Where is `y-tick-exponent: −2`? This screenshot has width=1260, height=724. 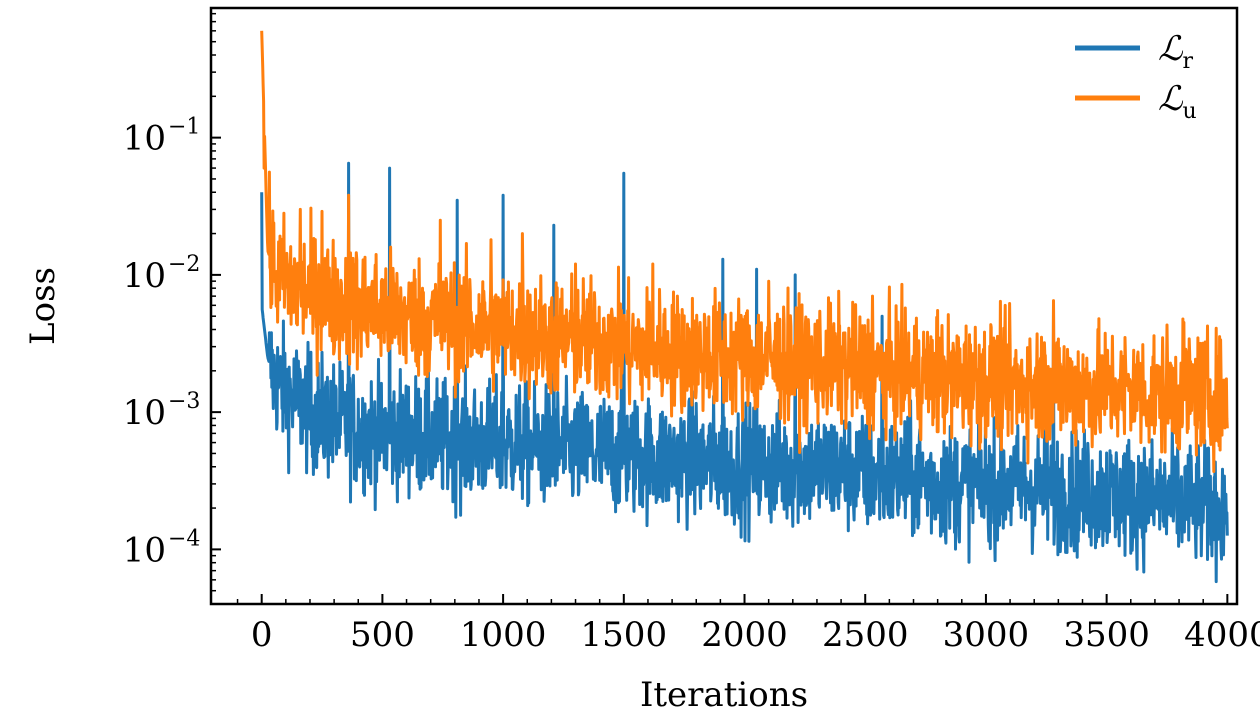 y-tick-exponent: −2 is located at coordinates (184, 264).